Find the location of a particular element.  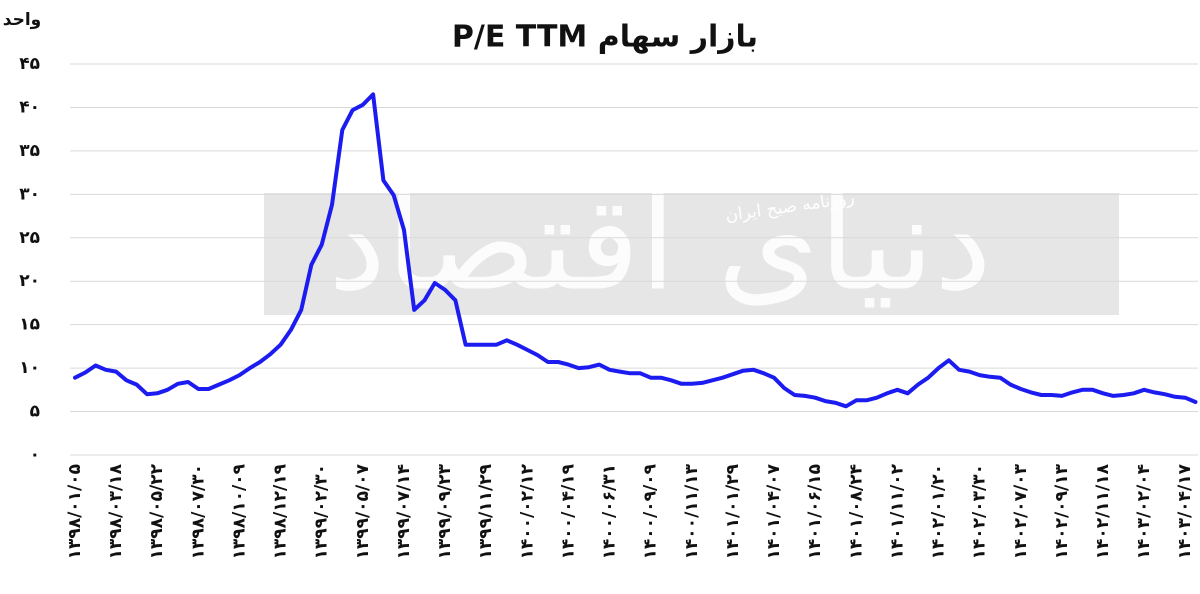

x-tick-label: ۱۴۰۳/۰۴/۱۷ is located at coordinates (1185, 511).